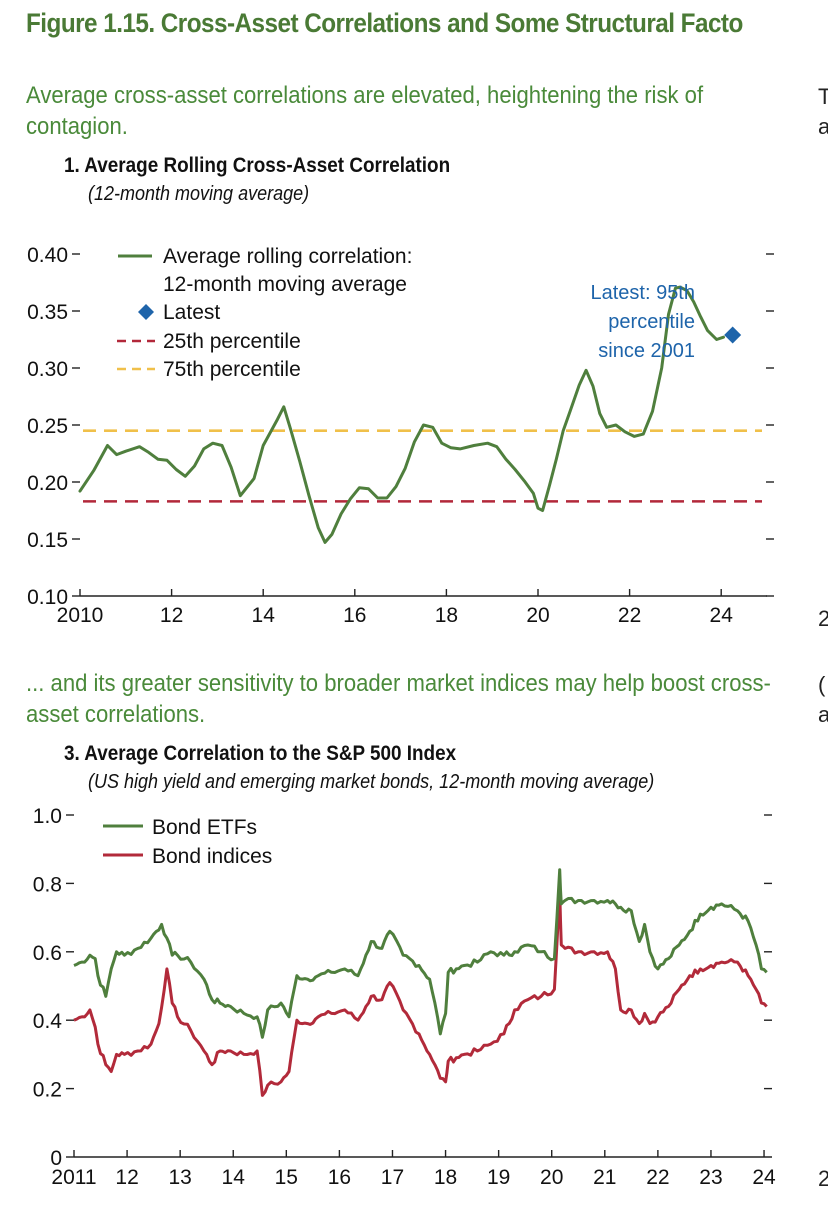 Image resolution: width=828 pixels, height=1210 pixels. Describe the element at coordinates (420, 953) in the screenshot. I see `series-line-bond-etfs` at that location.